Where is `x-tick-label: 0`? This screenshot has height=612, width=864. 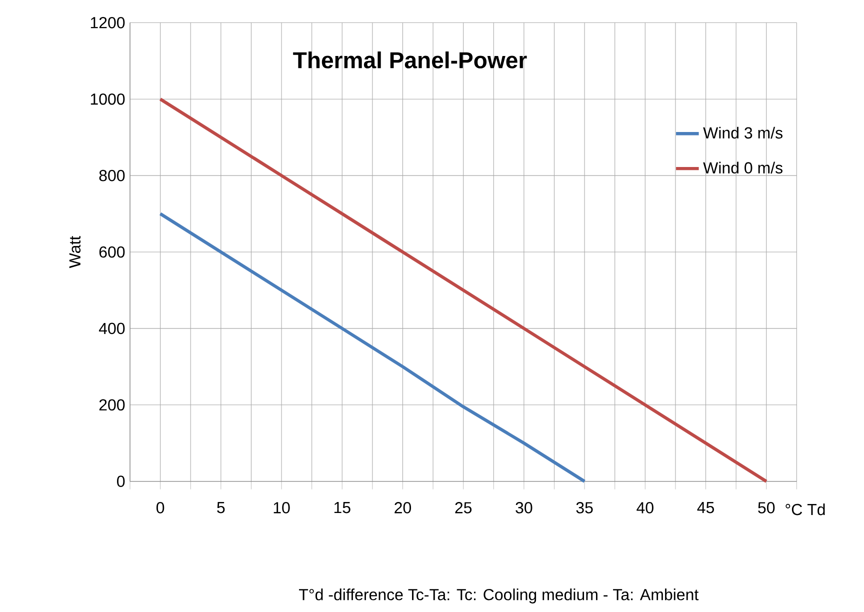
x-tick-label: 0 is located at coordinates (160, 508).